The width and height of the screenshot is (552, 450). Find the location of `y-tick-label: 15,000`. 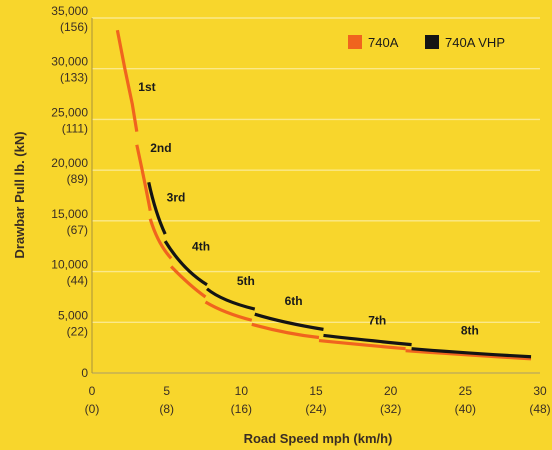

y-tick-label: 15,000 is located at coordinates (69, 214).